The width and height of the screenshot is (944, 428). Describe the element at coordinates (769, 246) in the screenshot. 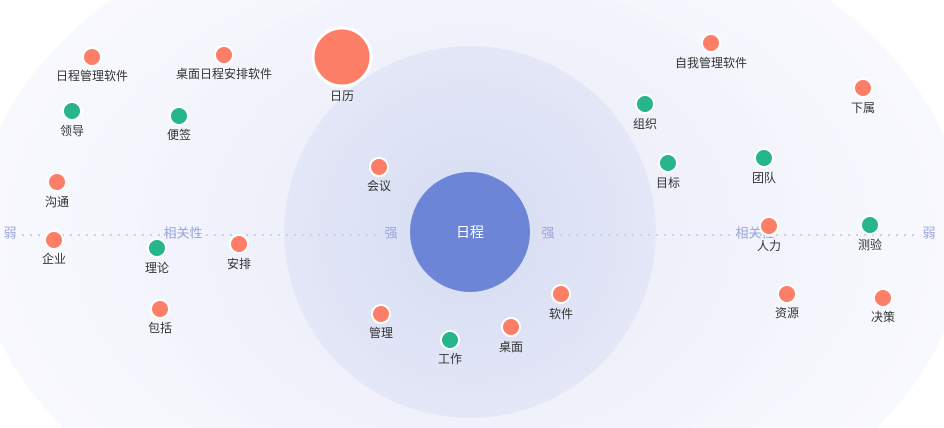

I see `keyword-label: 人力` at that location.